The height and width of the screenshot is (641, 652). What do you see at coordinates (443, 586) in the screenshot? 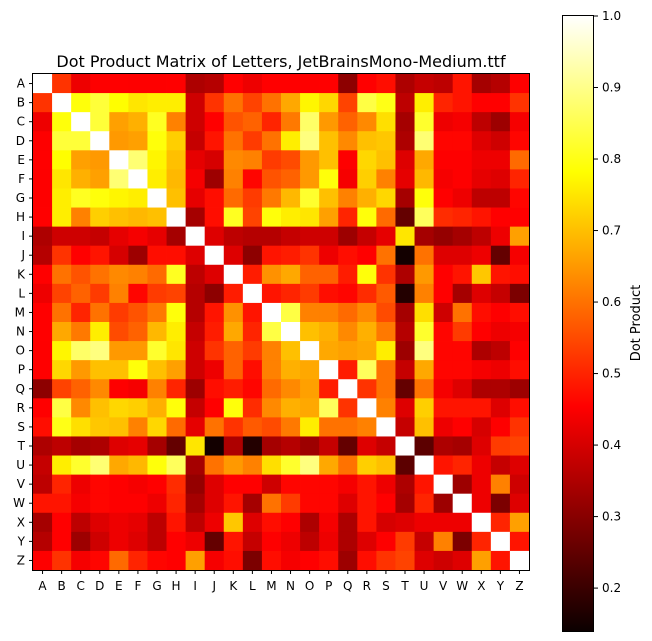
I see `x-tick-label: V` at bounding box center [443, 586].